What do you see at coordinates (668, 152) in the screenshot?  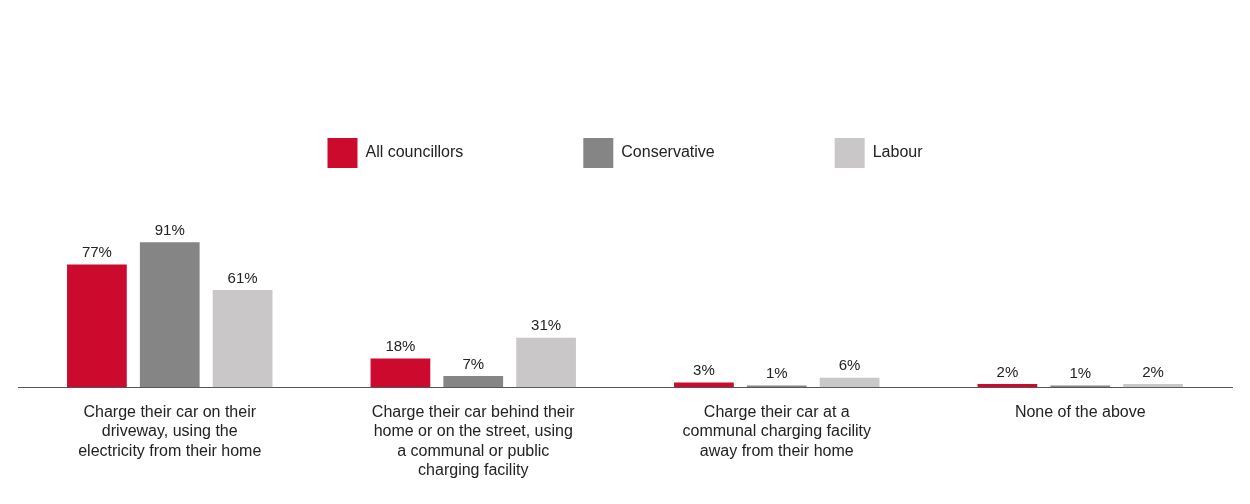 I see `legend-label: Conservative` at bounding box center [668, 152].